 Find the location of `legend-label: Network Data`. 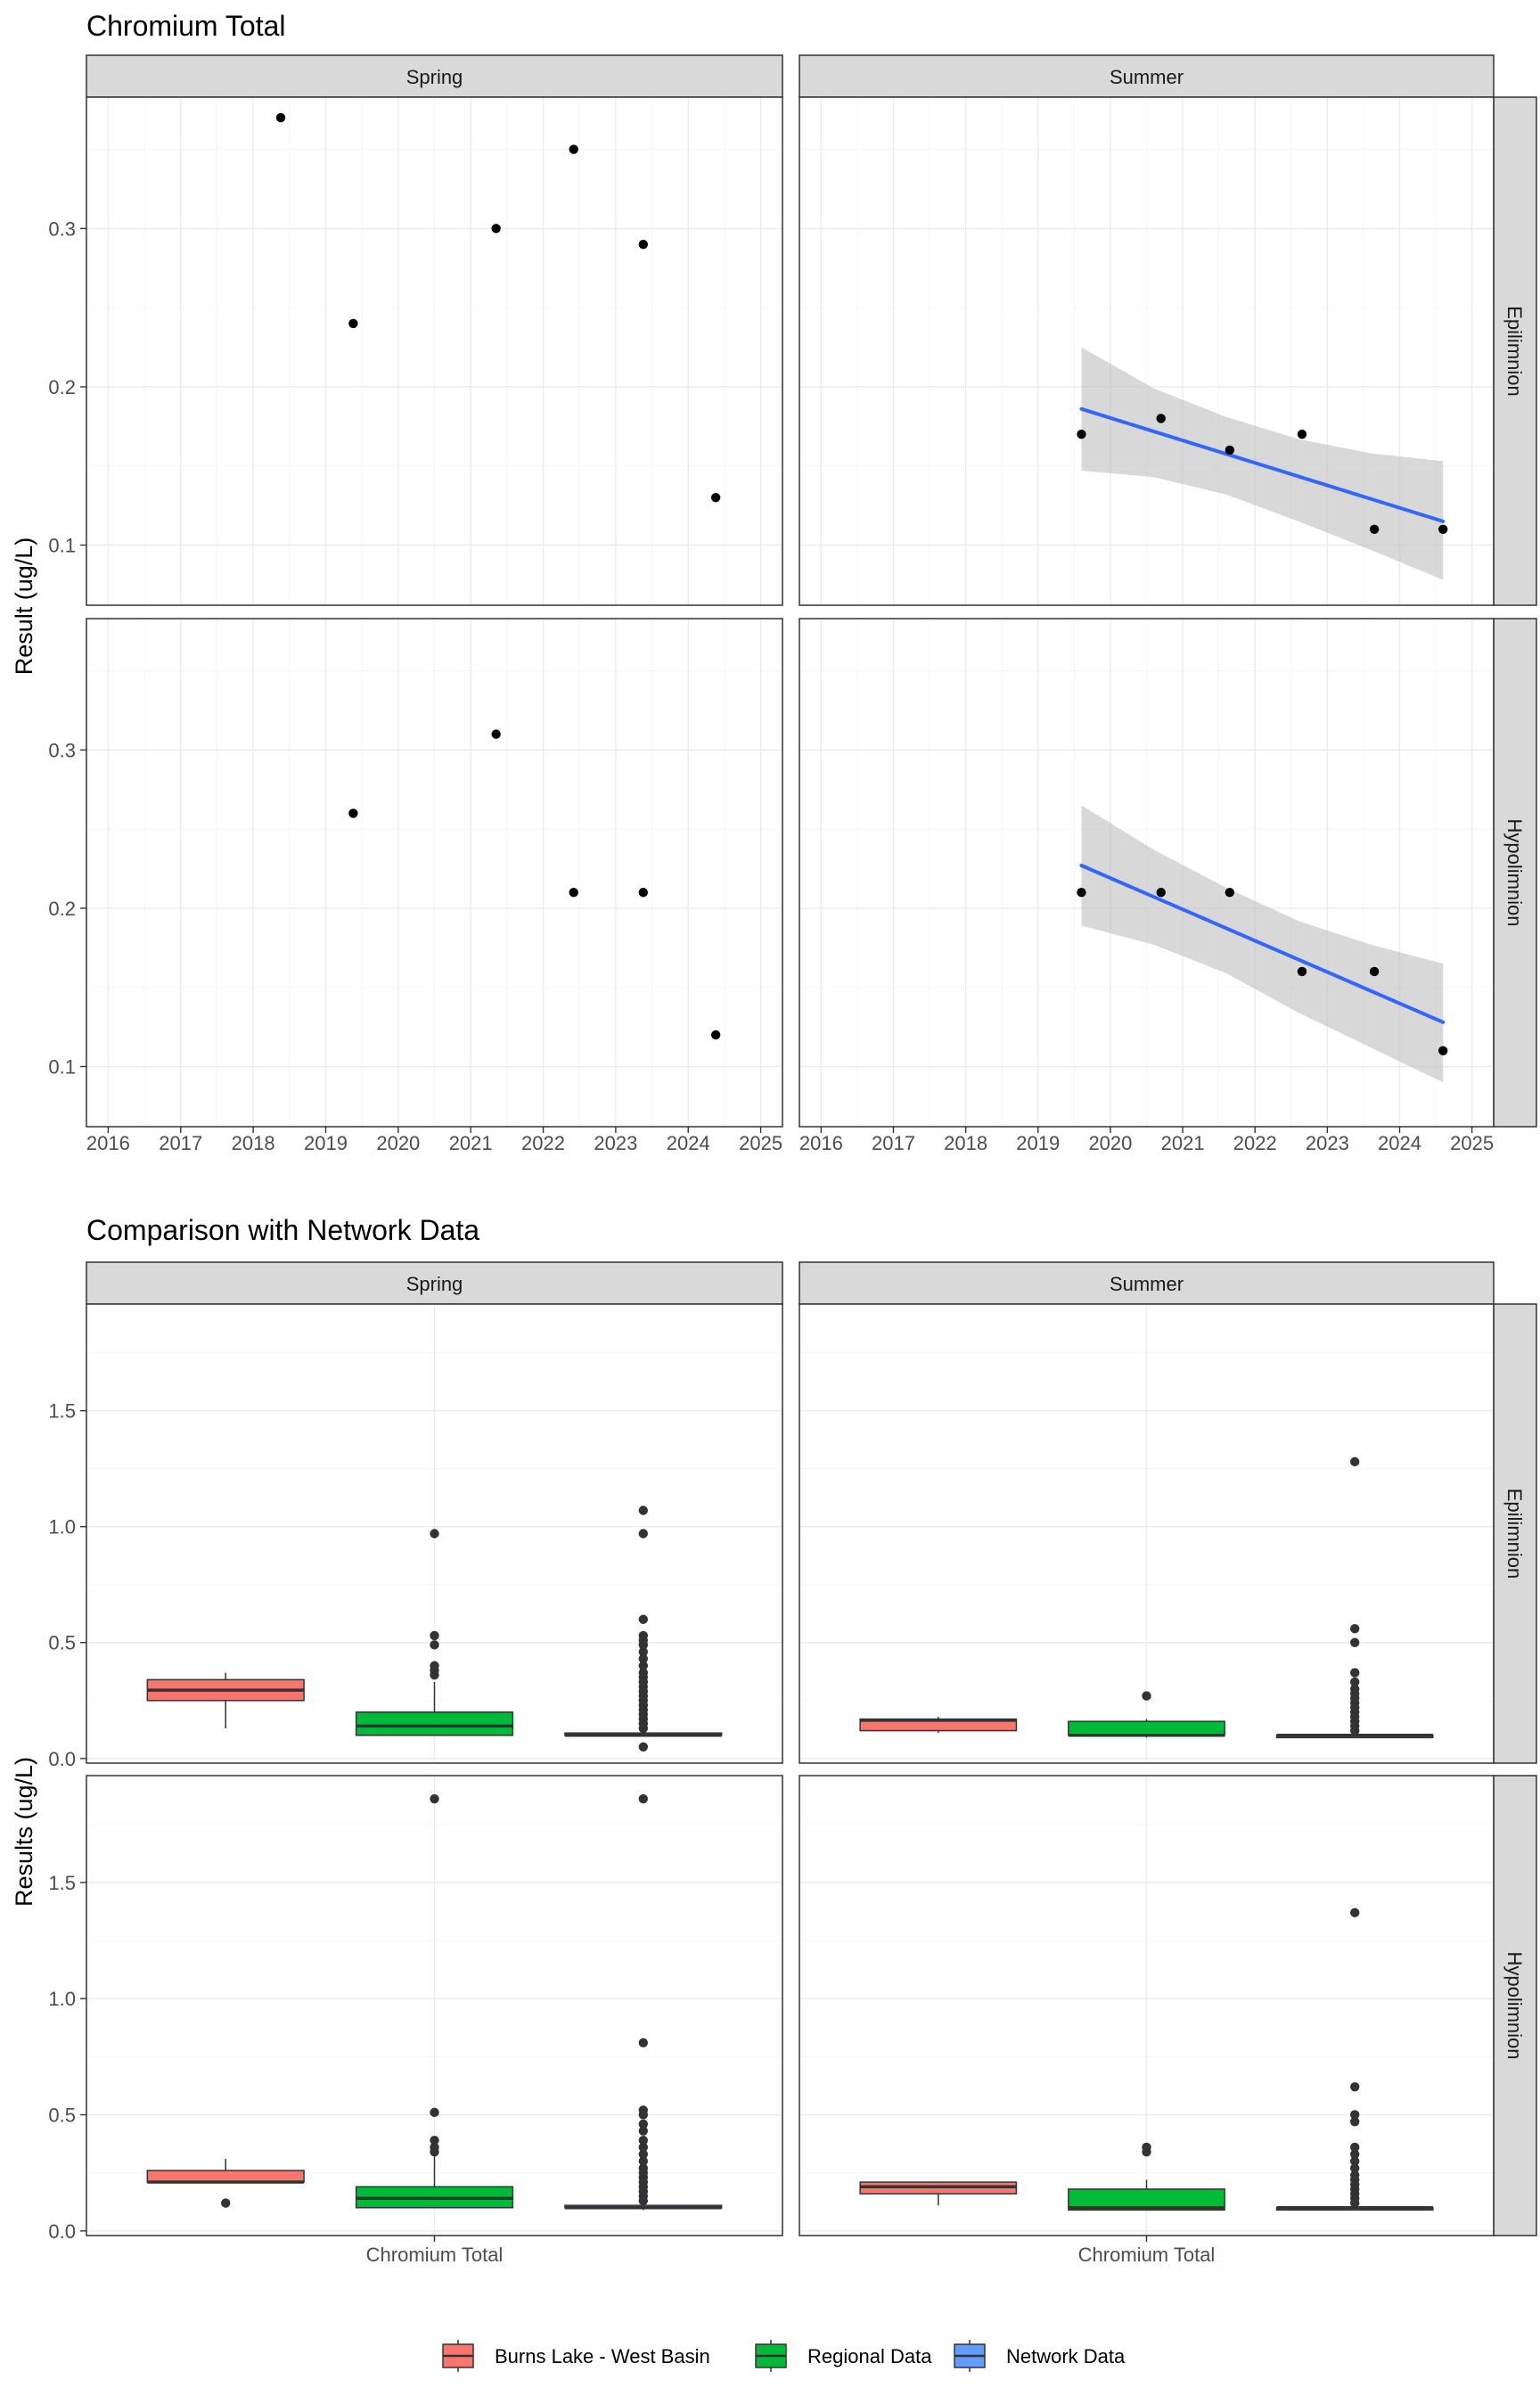

legend-label: Network Data is located at coordinates (1066, 2356).